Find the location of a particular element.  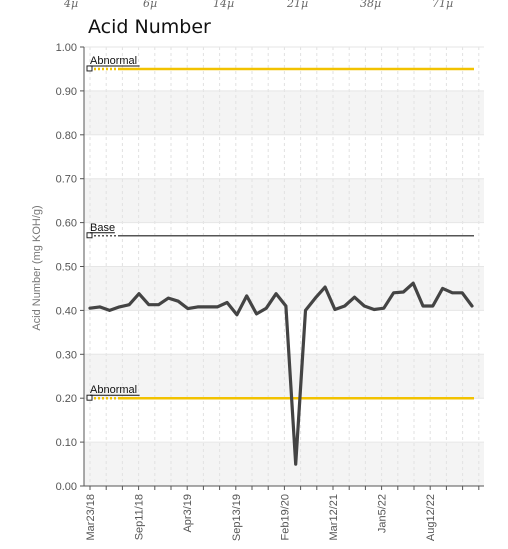

y-tick-label: 0.80 is located at coordinates (66, 136).